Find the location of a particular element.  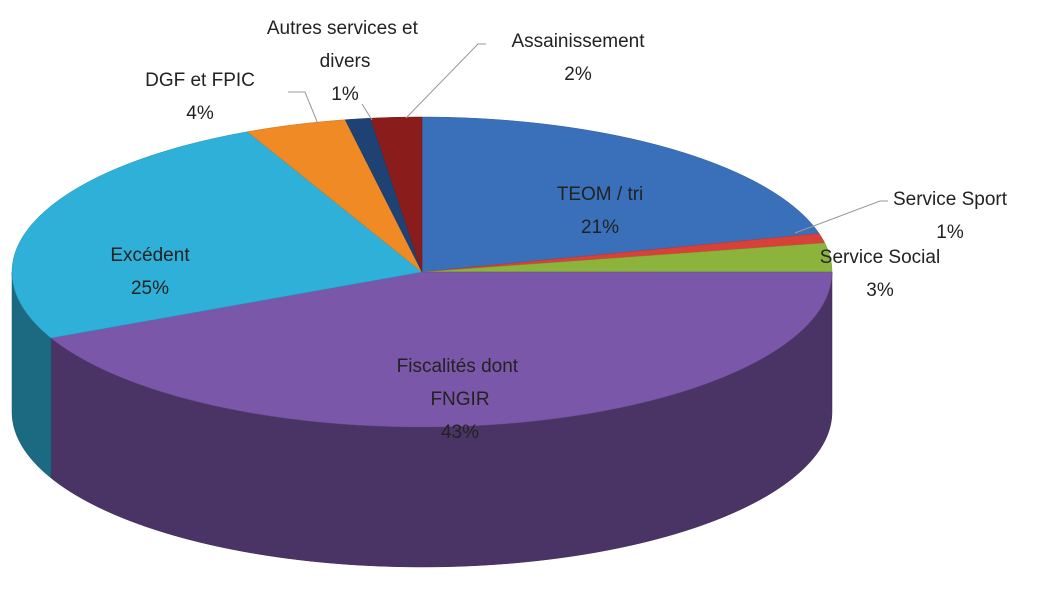

value-label: 25% is located at coordinates (150, 288).